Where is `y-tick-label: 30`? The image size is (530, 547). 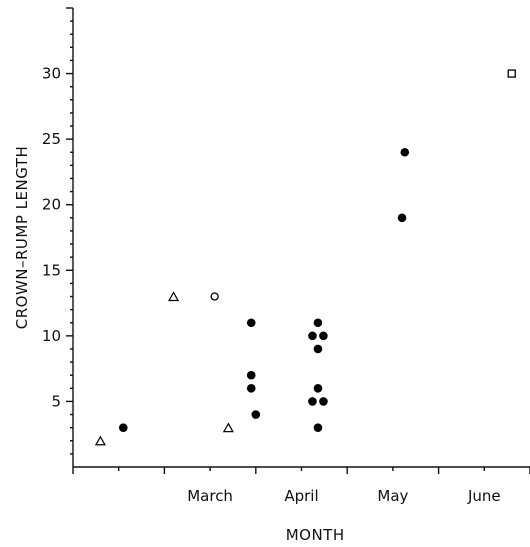
y-tick-label: 30 is located at coordinates (51, 74).